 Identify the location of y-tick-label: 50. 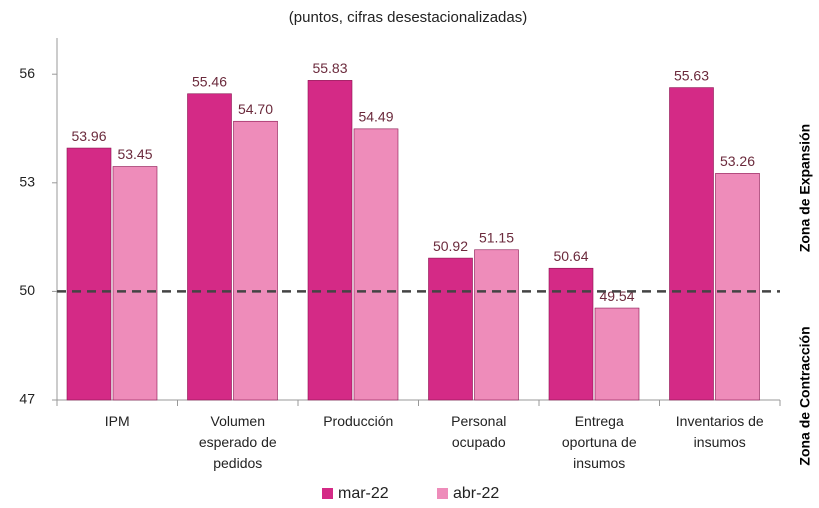
(27, 290).